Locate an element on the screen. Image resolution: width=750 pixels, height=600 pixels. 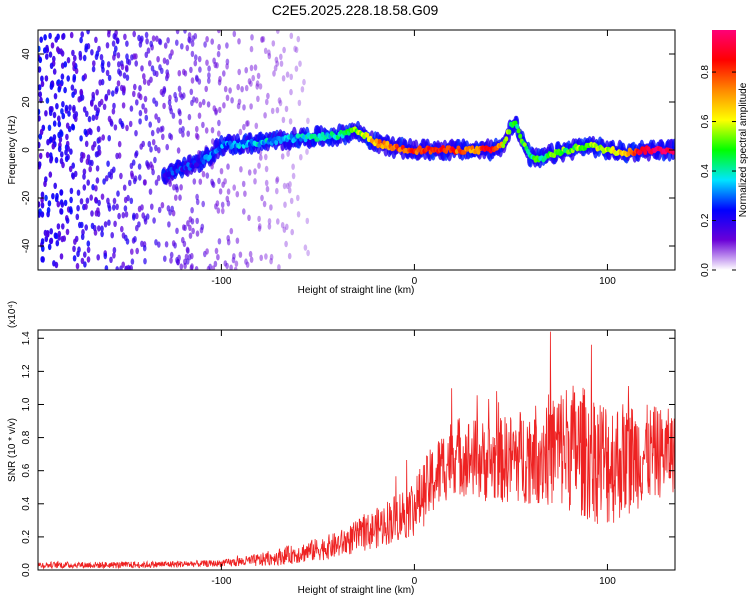
colorbar-tick-label: 0.8 is located at coordinates (705, 72).